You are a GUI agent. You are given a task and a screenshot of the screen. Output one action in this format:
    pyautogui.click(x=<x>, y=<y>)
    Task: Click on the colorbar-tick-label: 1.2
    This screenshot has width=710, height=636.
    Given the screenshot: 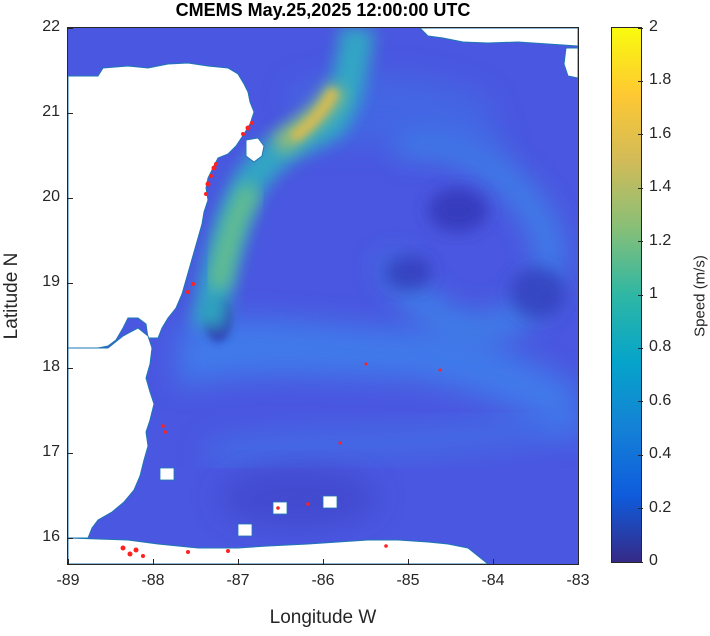 What is the action you would take?
    pyautogui.click(x=660, y=240)
    